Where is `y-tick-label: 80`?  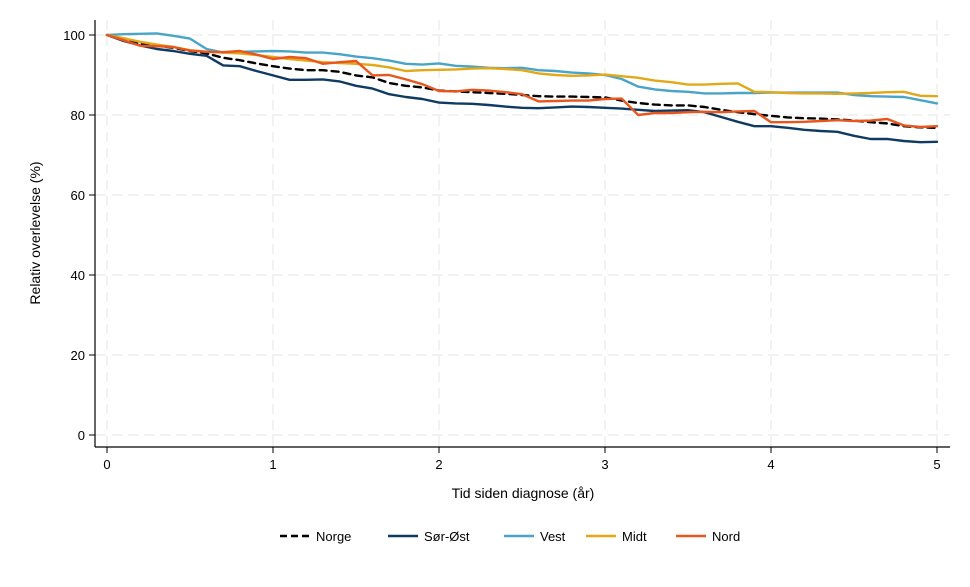
y-tick-label: 80 is located at coordinates (78, 115).